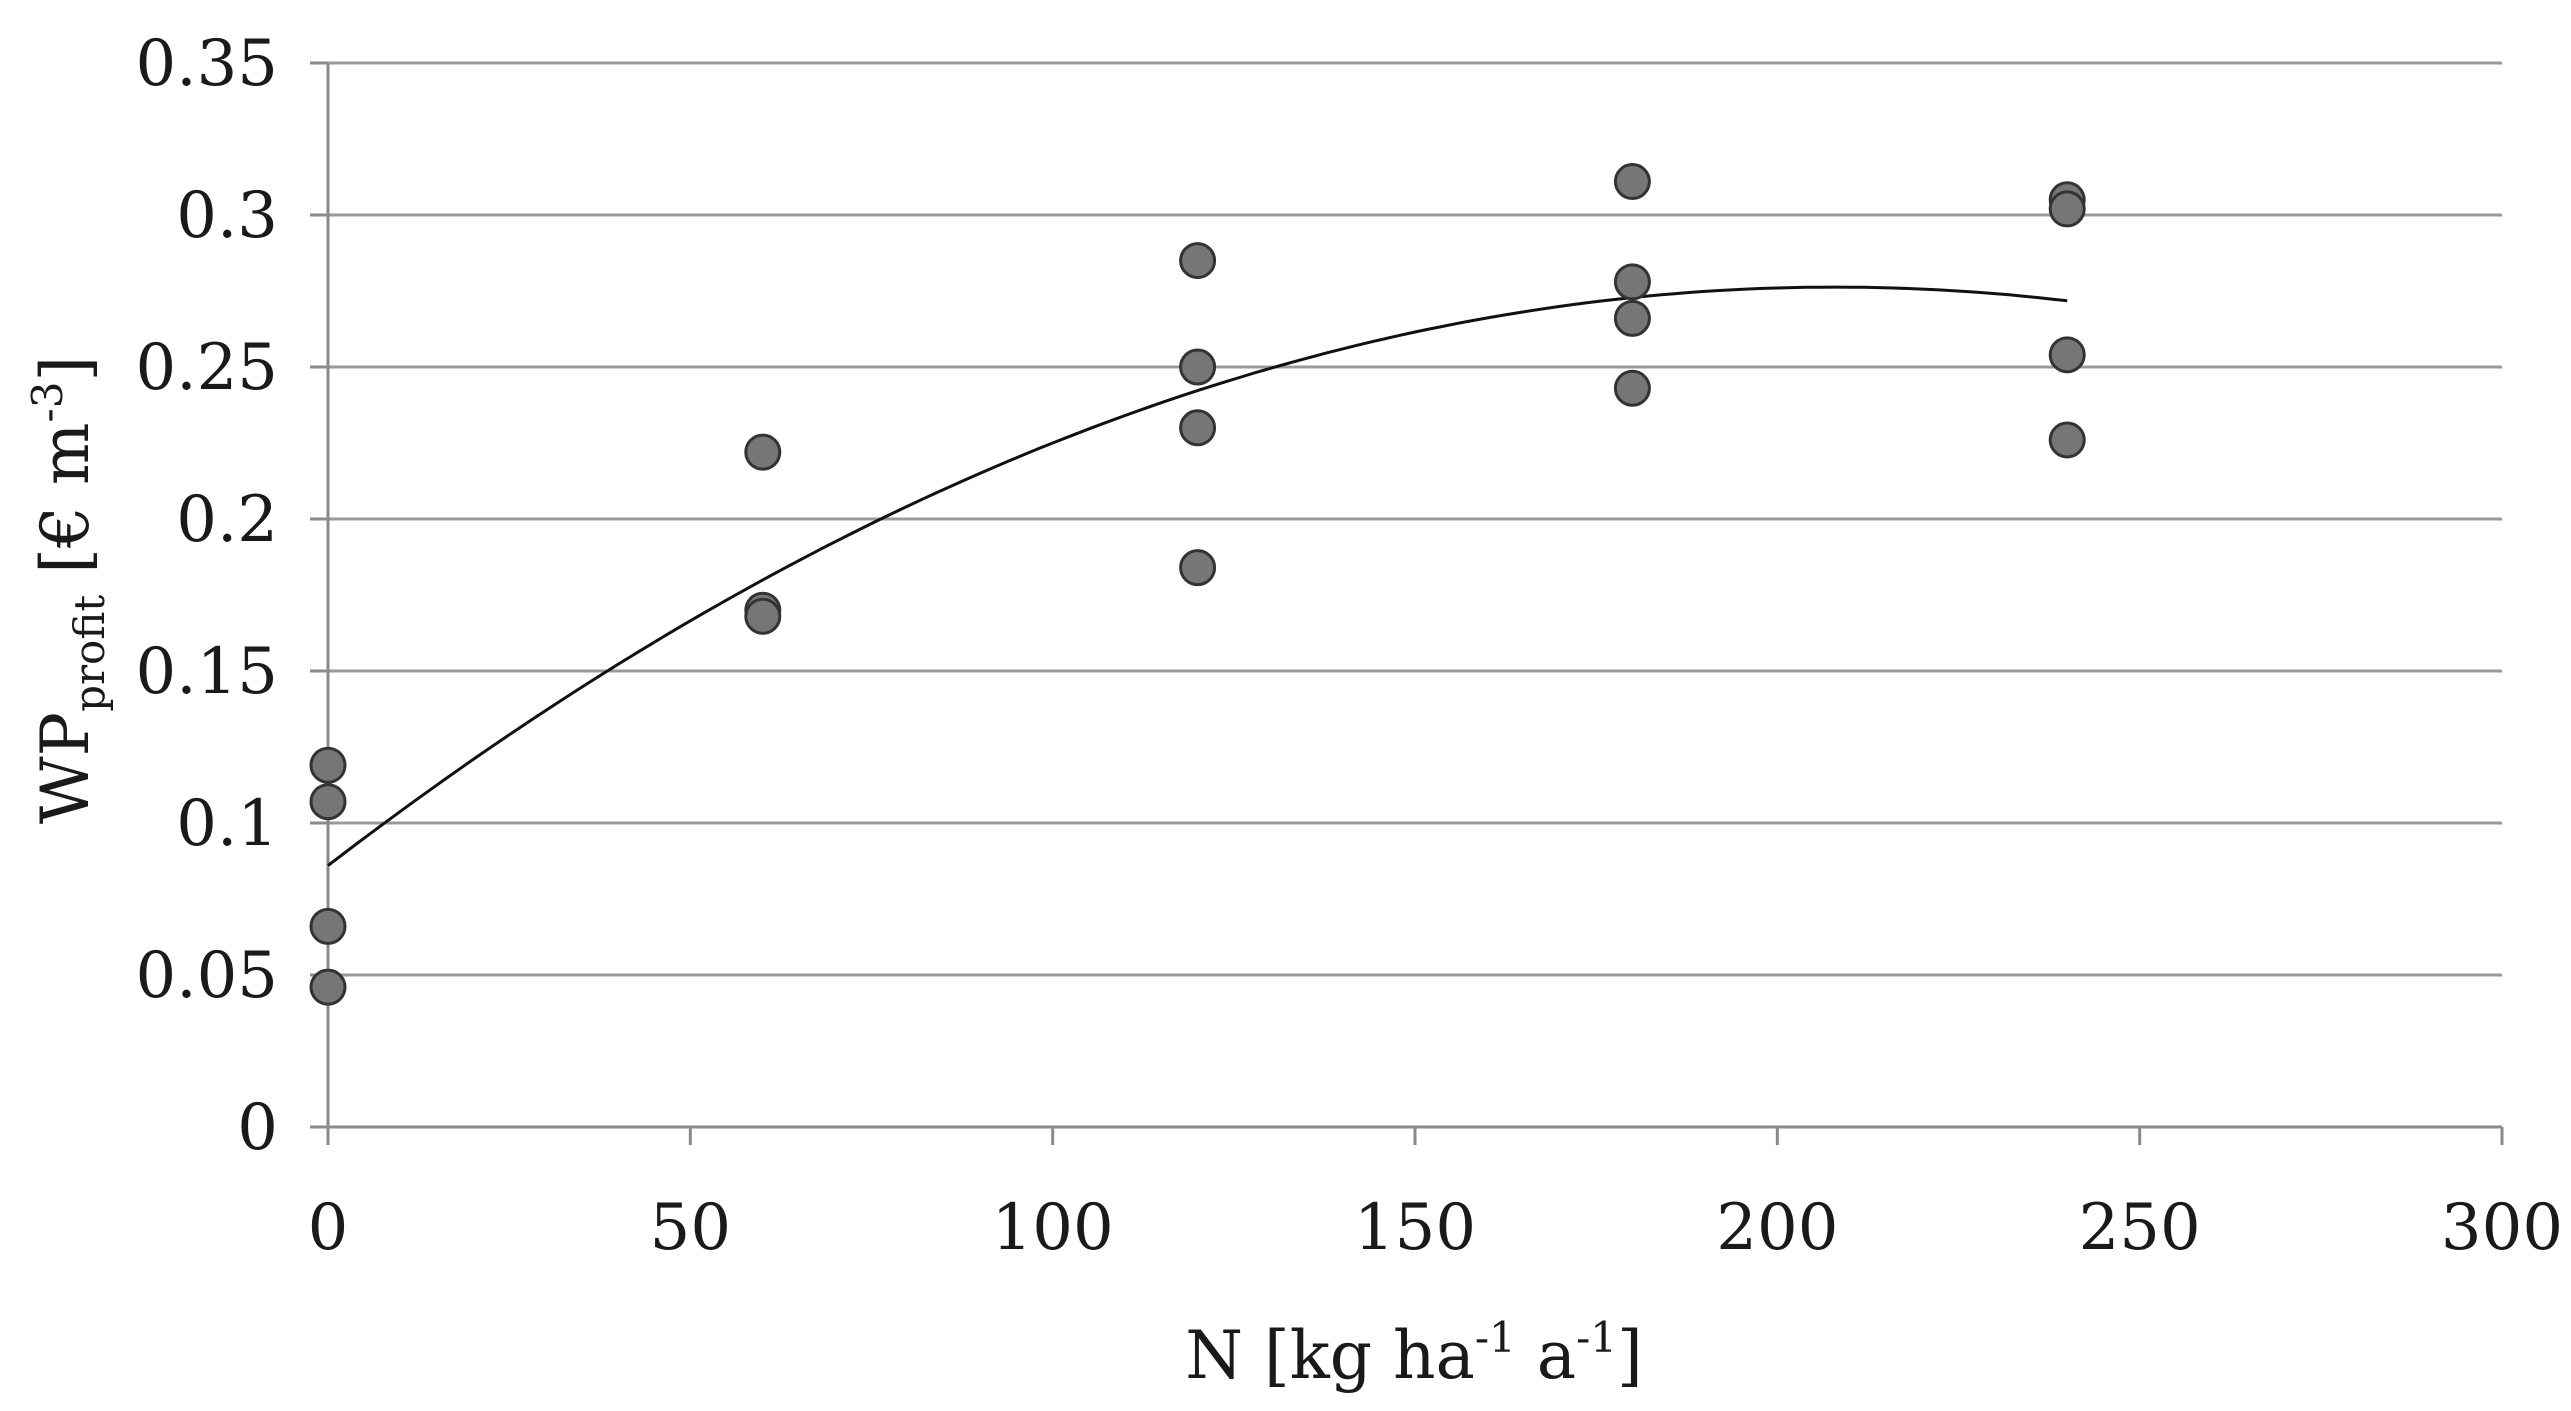  What do you see at coordinates (207, 672) in the screenshot?
I see `y-tick-label: 0.15` at bounding box center [207, 672].